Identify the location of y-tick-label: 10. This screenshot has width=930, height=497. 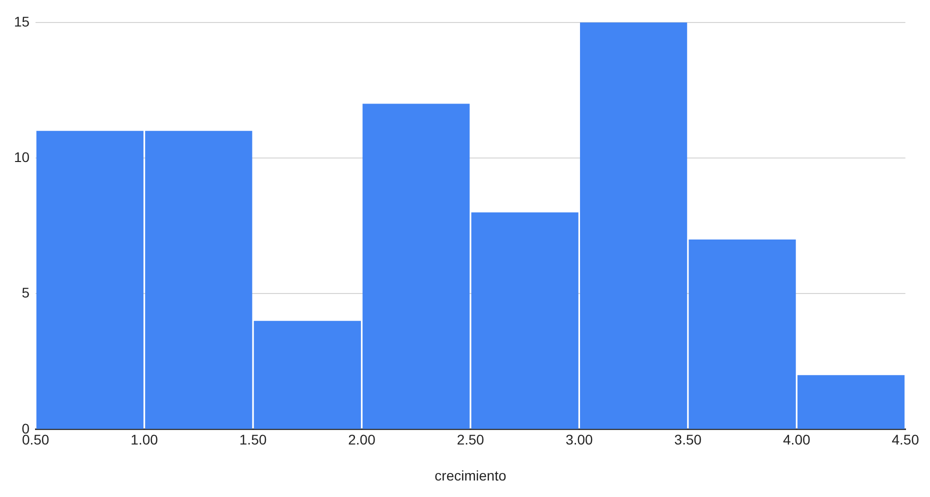
(22, 156).